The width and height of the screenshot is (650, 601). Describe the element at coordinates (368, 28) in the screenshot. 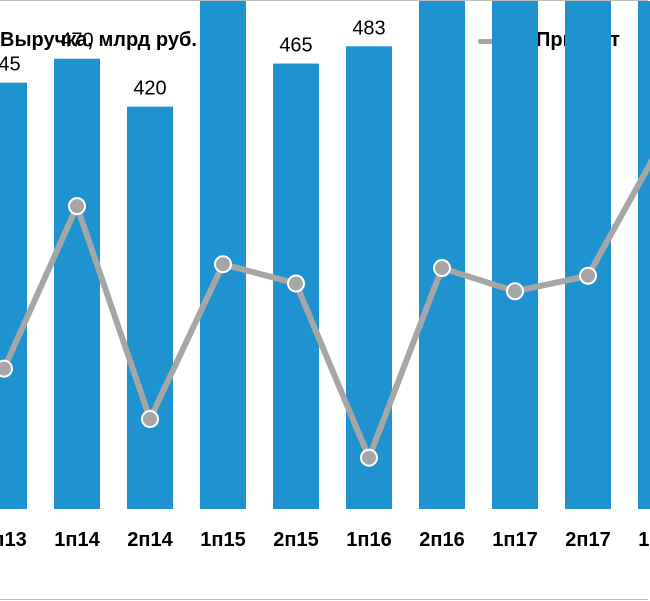

I see `bar-value-label: 483` at that location.